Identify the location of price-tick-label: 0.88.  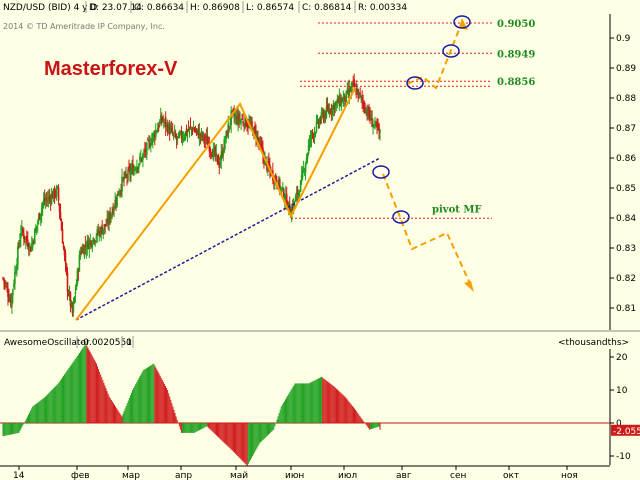
(626, 99).